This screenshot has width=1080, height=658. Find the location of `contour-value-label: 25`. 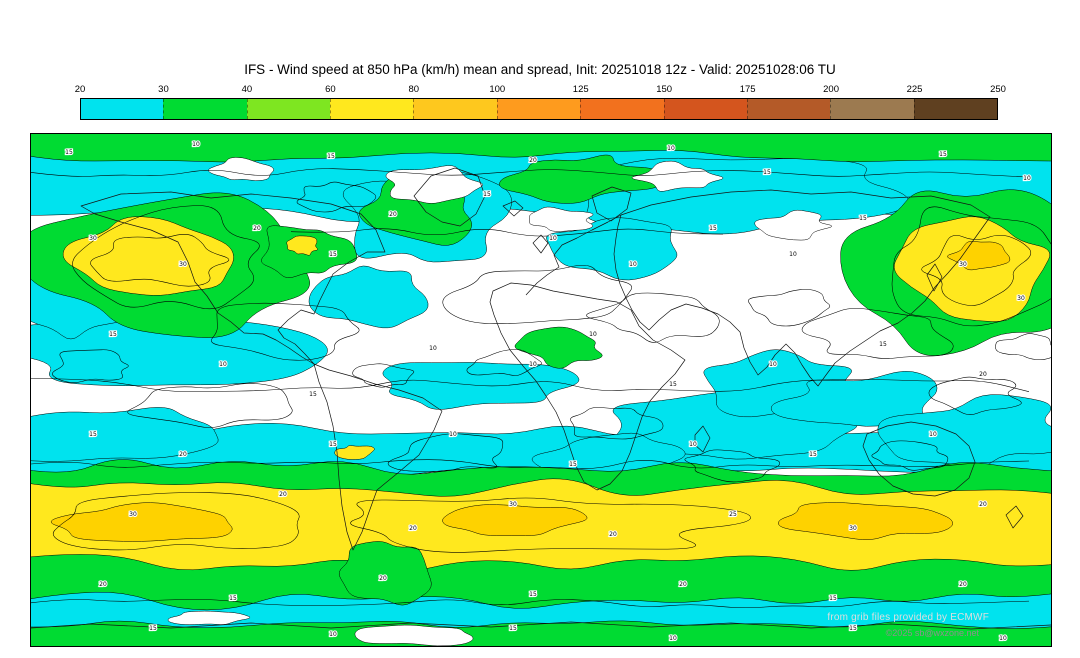

contour-value-label: 25 is located at coordinates (733, 514).